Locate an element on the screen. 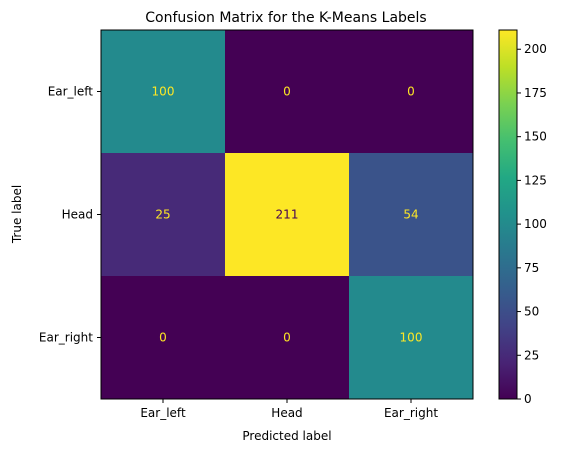 This screenshot has width=561, height=453. colorbar-tick-label: 200 is located at coordinates (535, 49).